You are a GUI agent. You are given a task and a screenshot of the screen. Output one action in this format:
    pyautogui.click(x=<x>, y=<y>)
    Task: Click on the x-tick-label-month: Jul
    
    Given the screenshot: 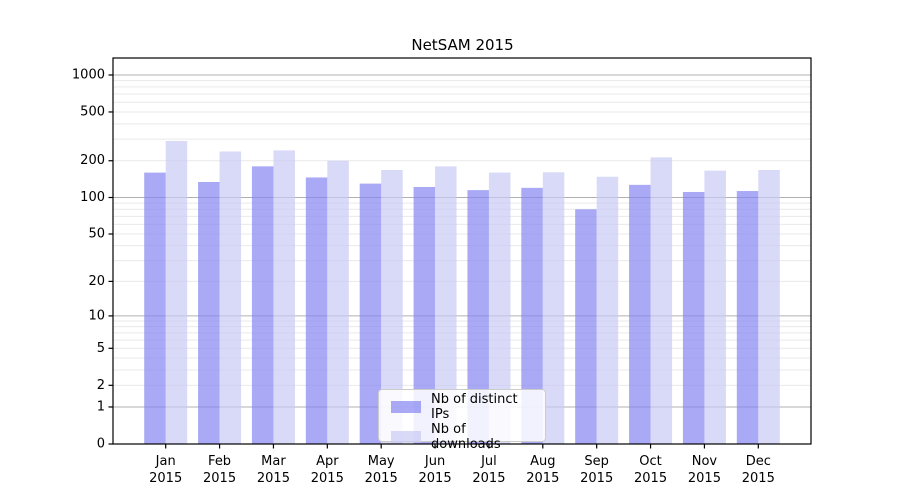 What is the action you would take?
    pyautogui.click(x=488, y=461)
    